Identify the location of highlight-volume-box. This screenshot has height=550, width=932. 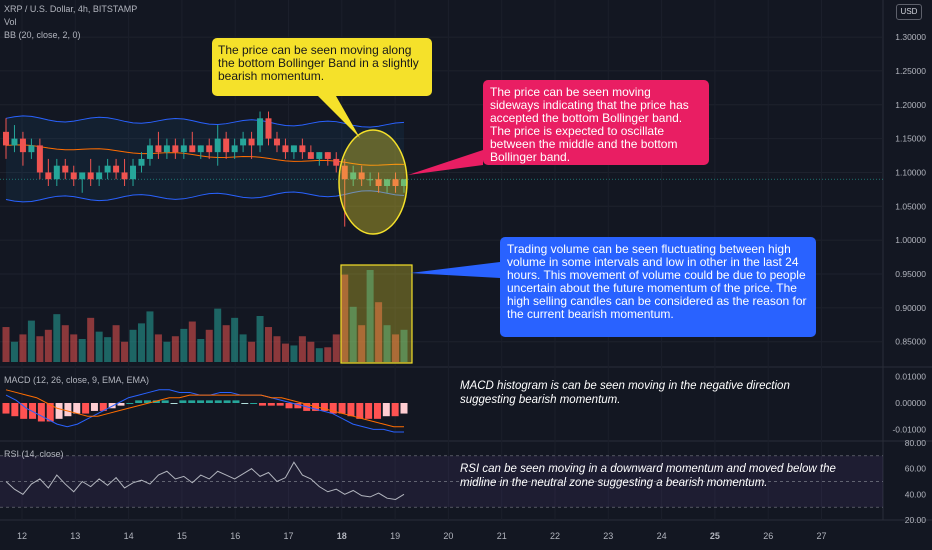
(376, 314).